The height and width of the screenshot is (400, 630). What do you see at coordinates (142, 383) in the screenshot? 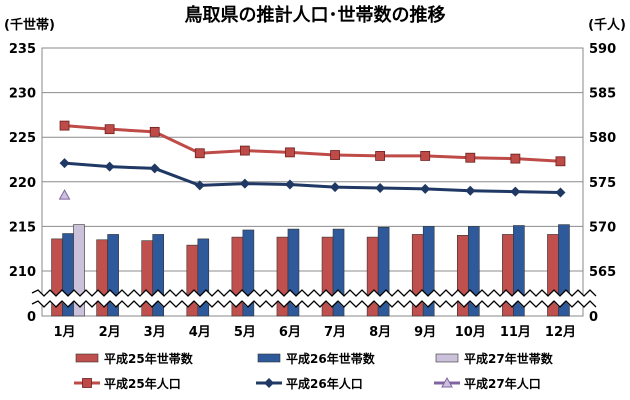
I see `legend-label: 平成25年人口` at bounding box center [142, 383].